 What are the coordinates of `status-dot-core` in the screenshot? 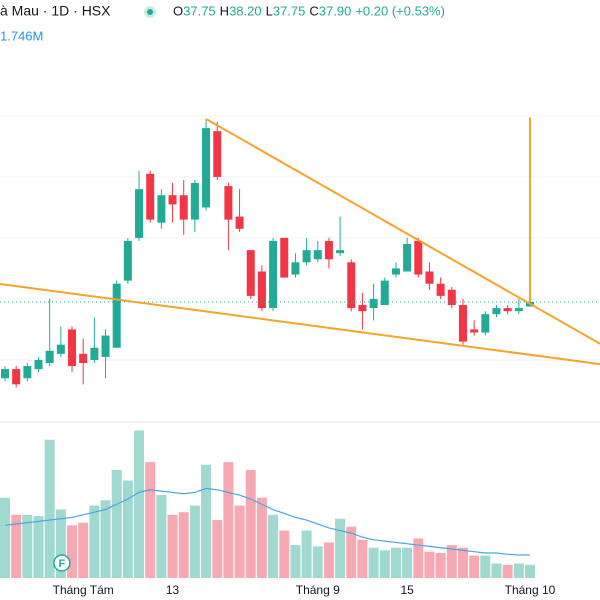 It's located at (150, 12).